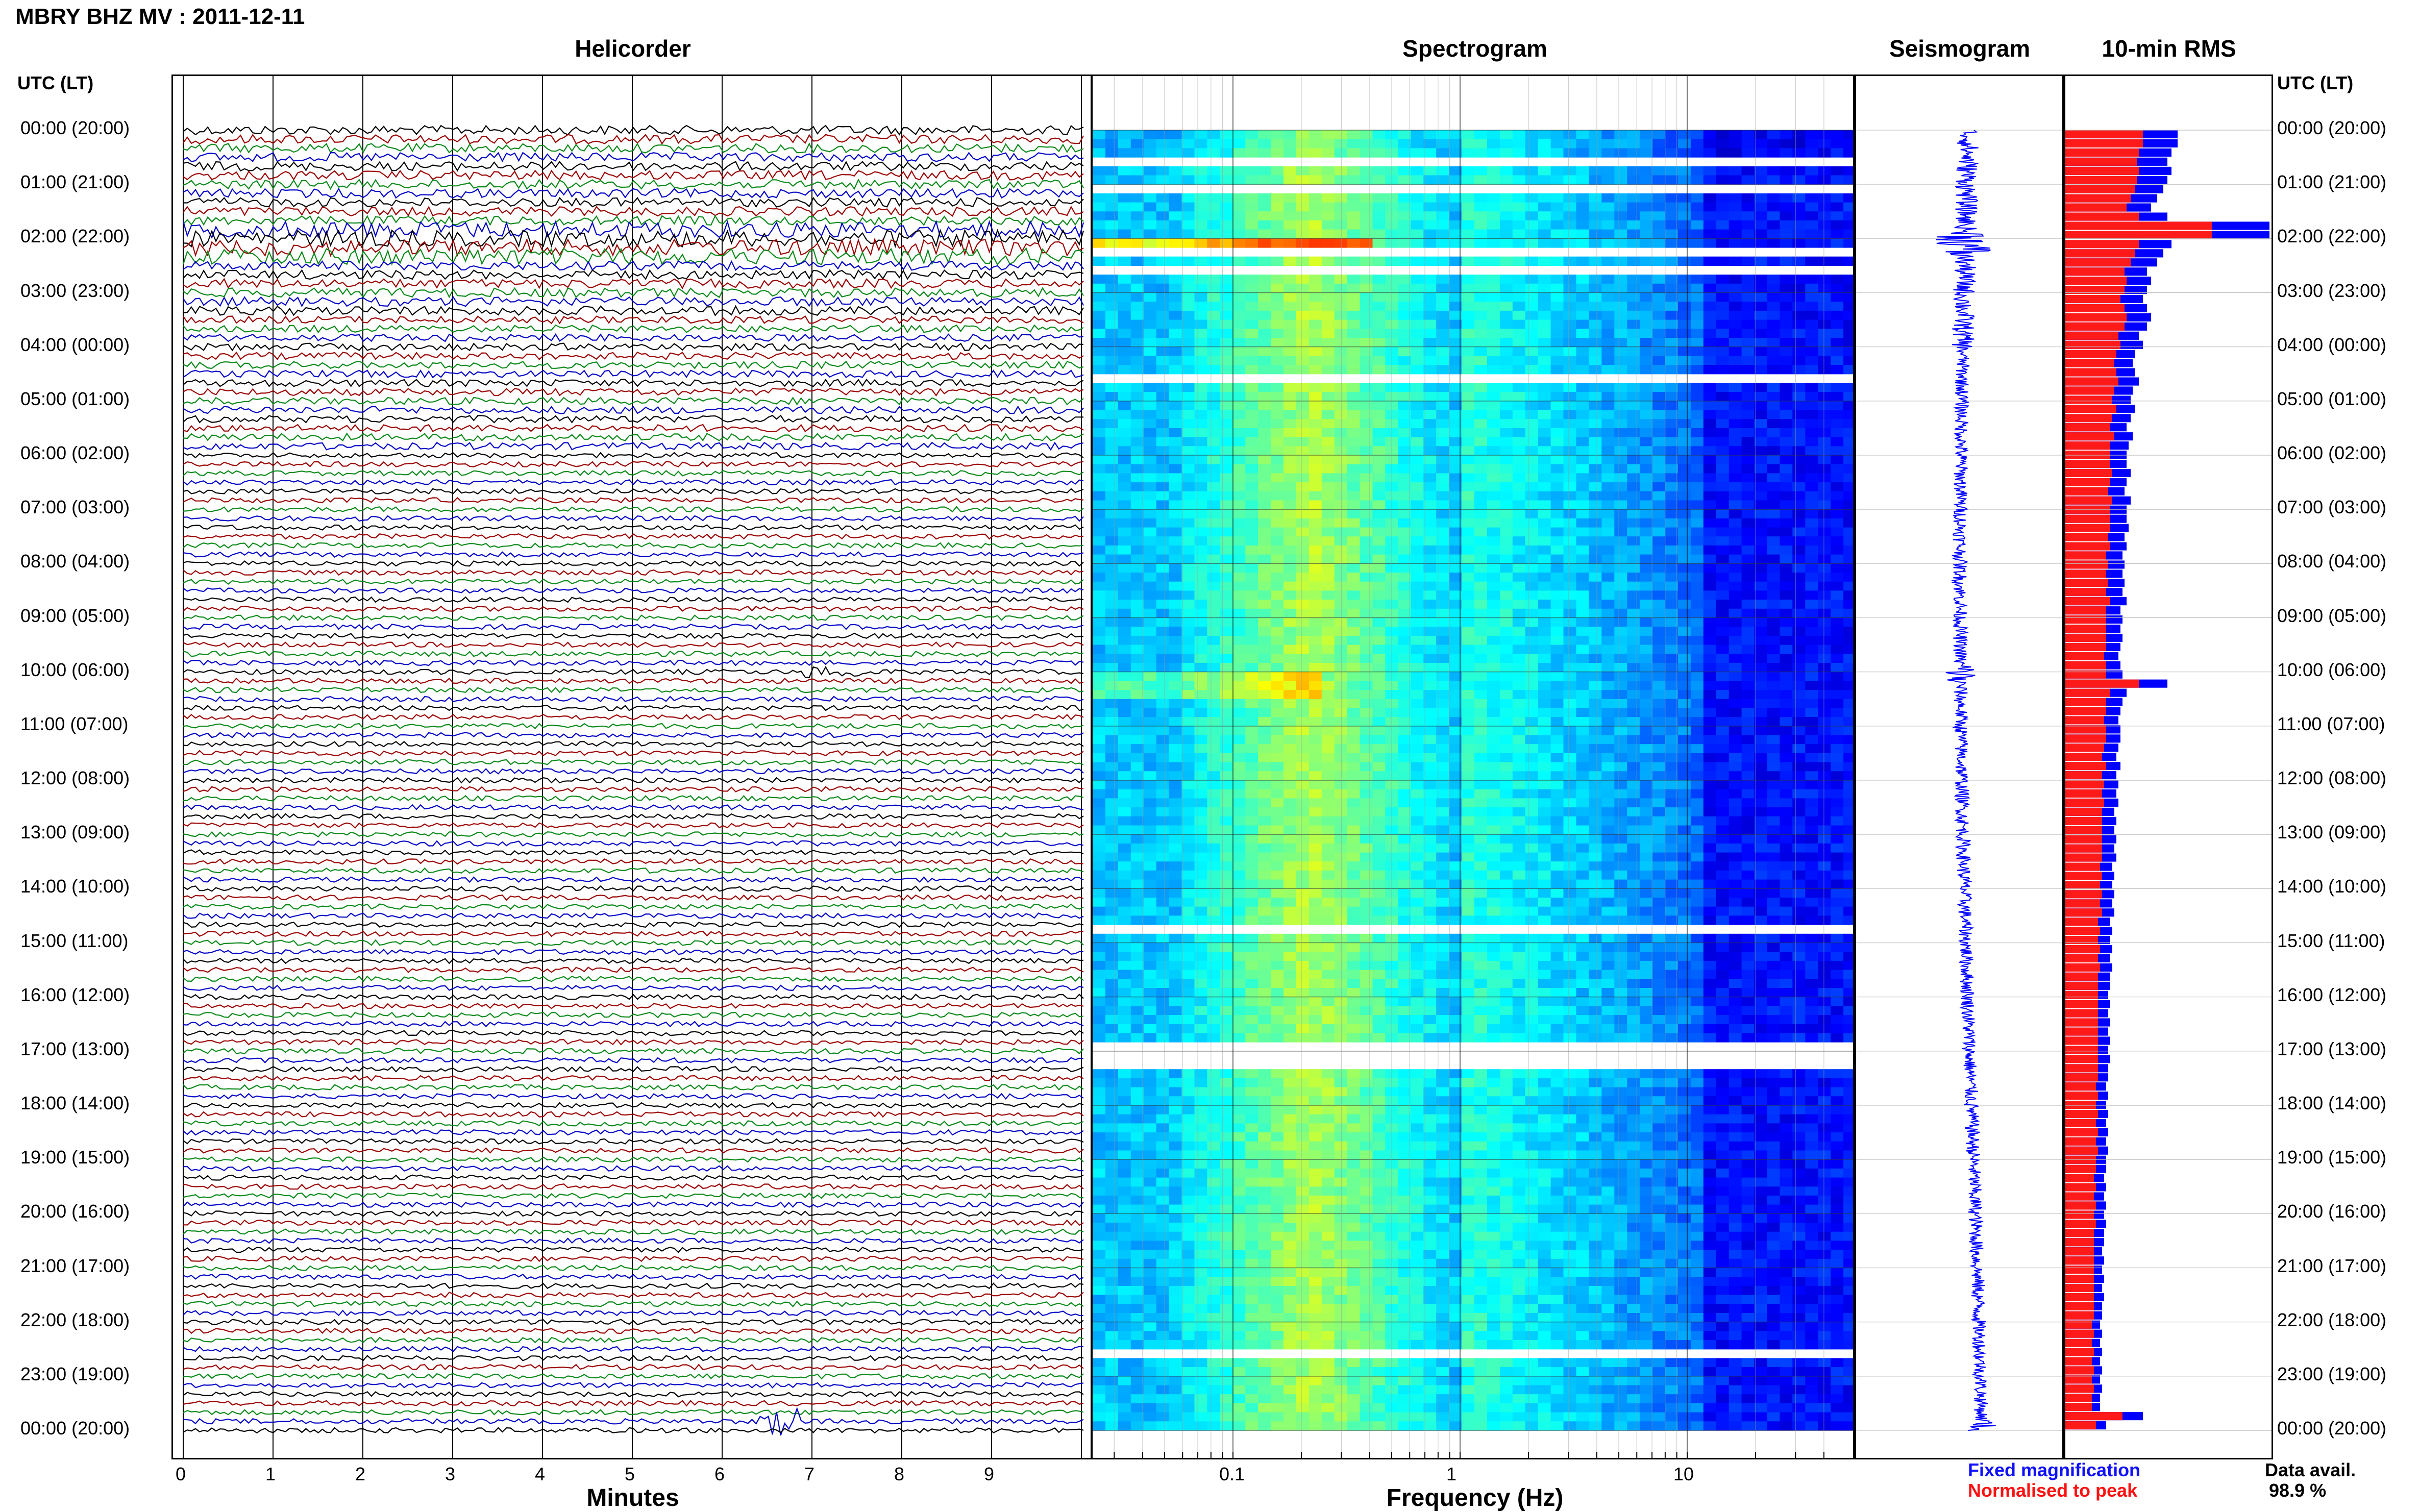  What do you see at coordinates (2169, 48) in the screenshot?
I see `rms-title: 10-min RMS` at bounding box center [2169, 48].